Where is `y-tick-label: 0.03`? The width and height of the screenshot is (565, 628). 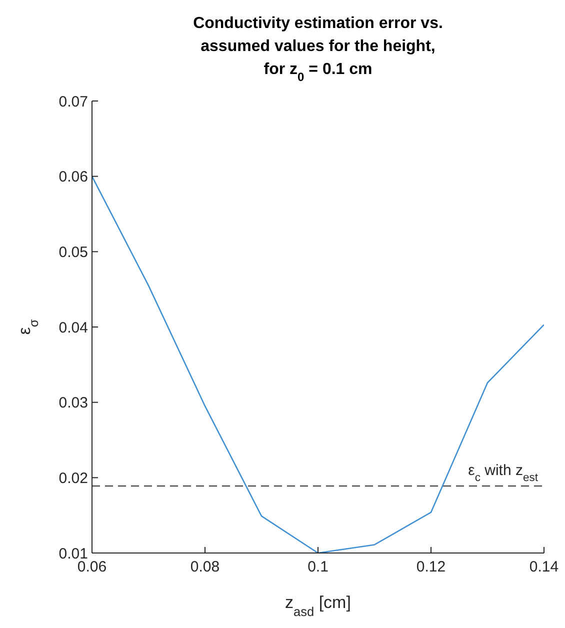
y-tick-label: 0.03 is located at coordinates (73, 403).